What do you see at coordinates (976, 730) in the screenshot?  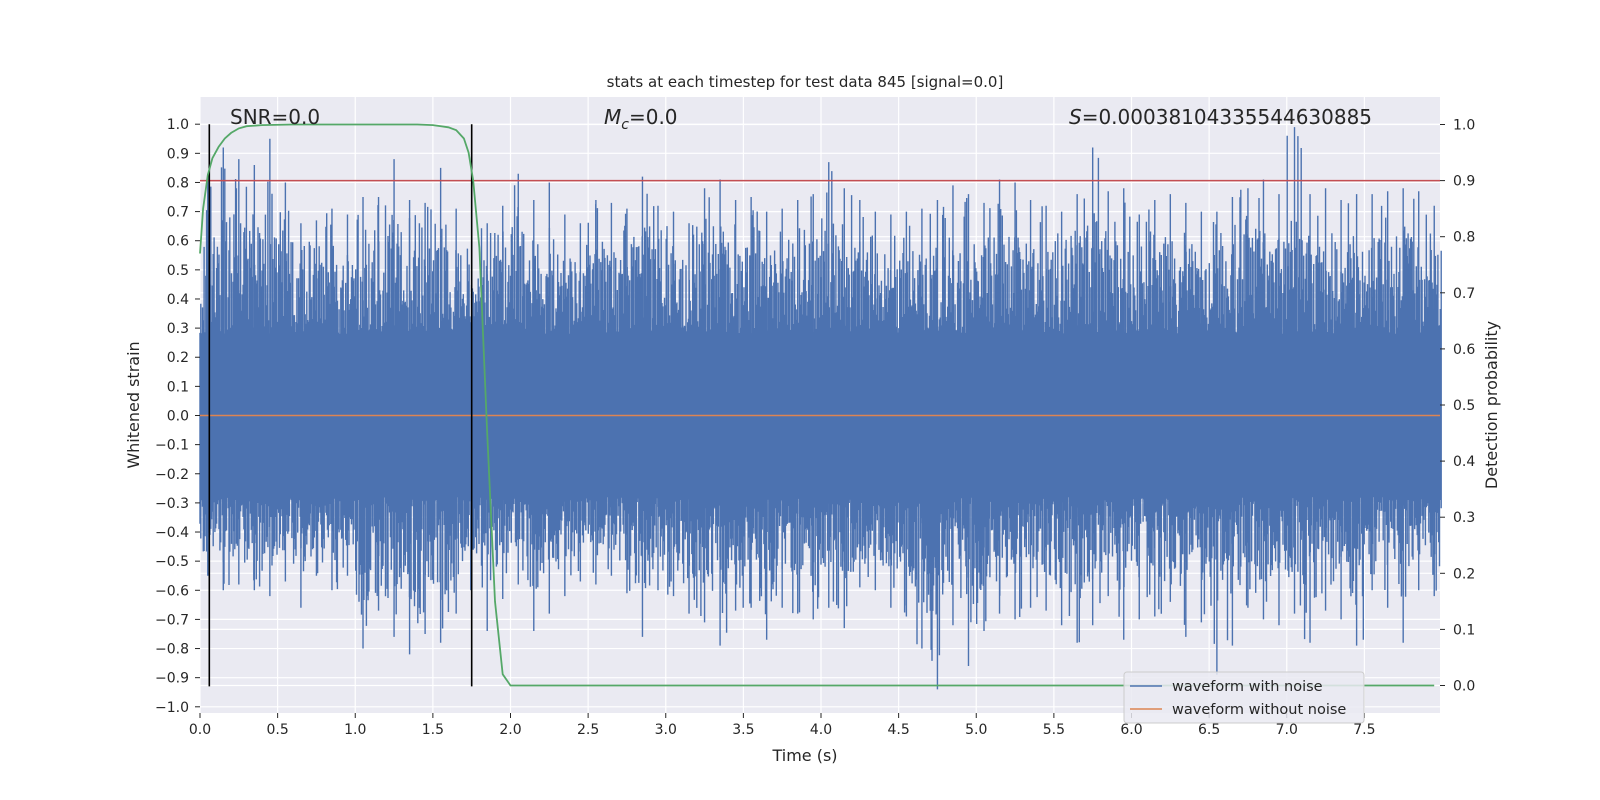 I see `x-tick-label: 5.0` at bounding box center [976, 730].